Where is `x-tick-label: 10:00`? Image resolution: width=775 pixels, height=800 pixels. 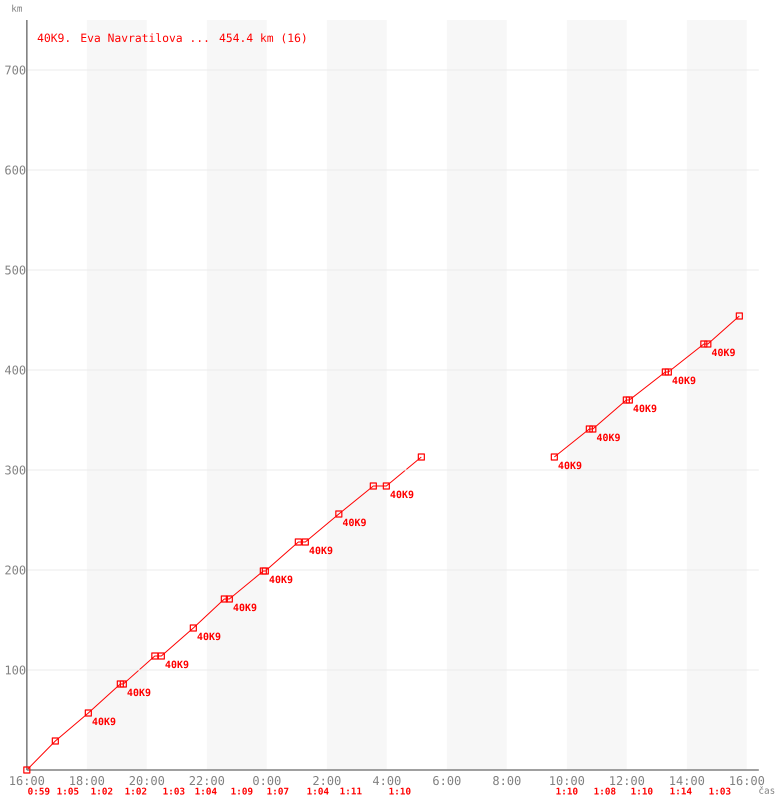 x-tick-label: 10:00 is located at coordinates (567, 781).